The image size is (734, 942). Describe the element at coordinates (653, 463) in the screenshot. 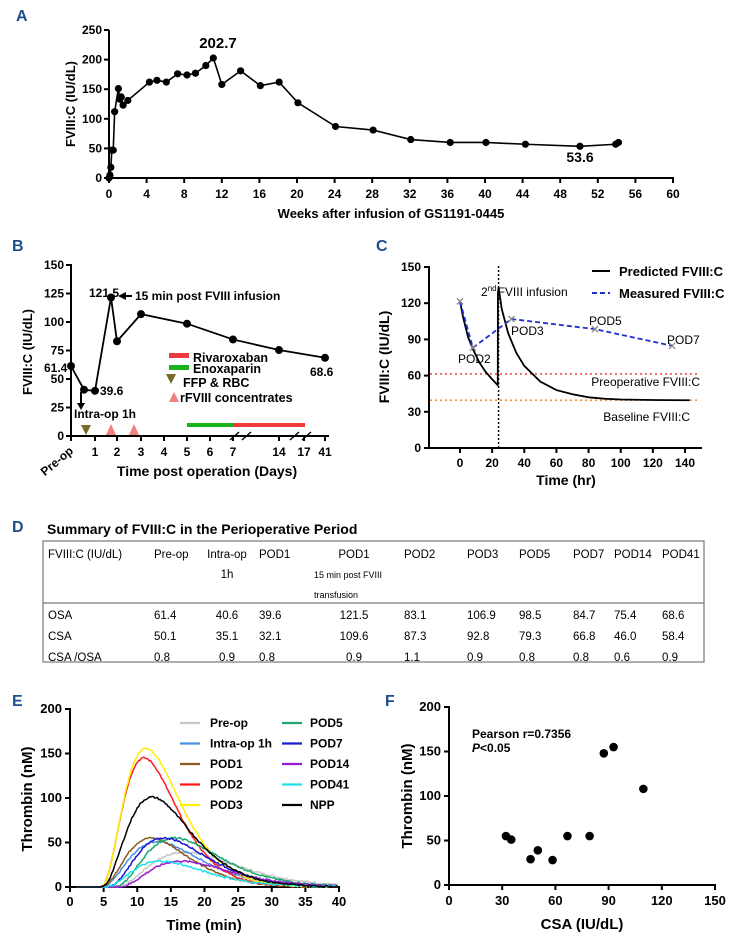

I see `x-tick-label: 120` at that location.